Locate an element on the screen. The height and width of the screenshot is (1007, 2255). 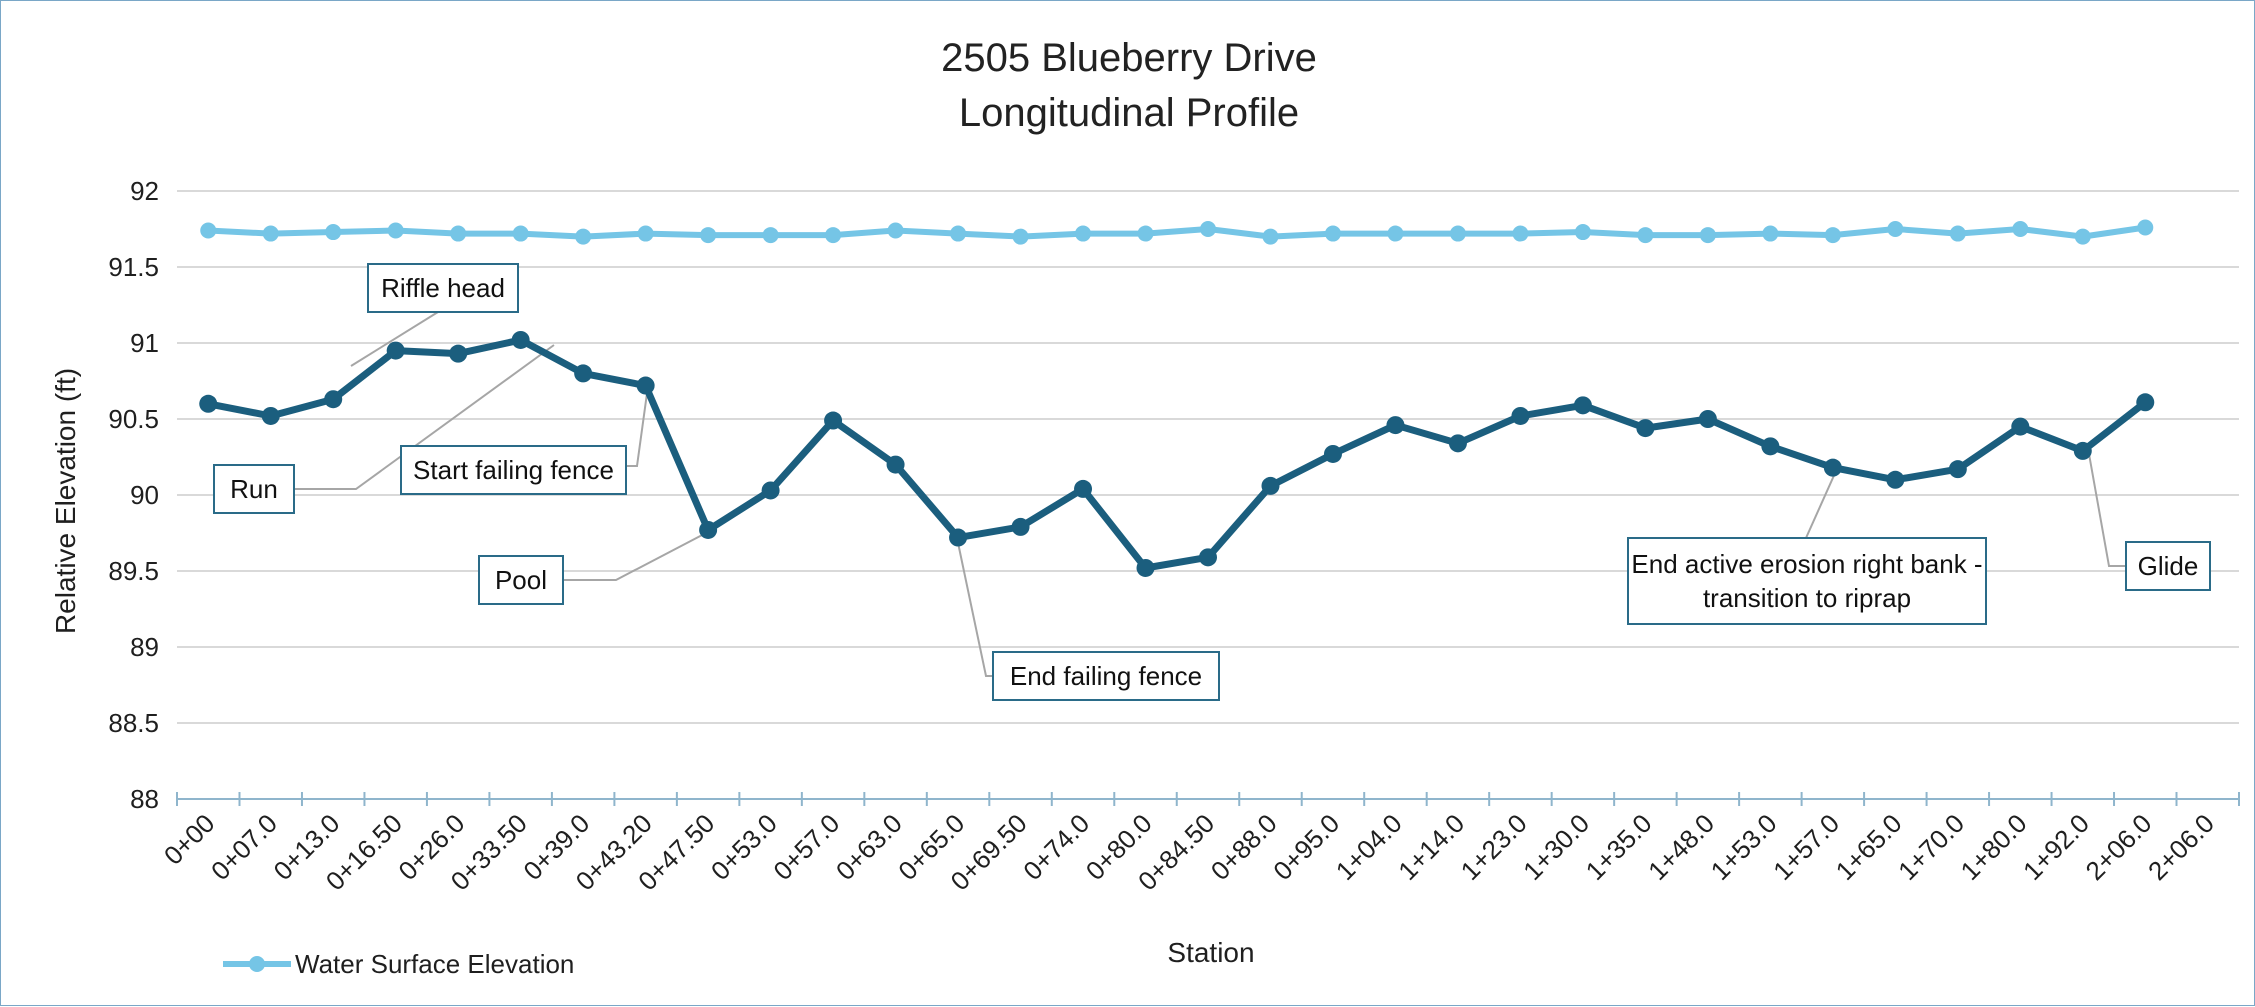
x-tick-label: 0+57.0 is located at coordinates (806, 847).